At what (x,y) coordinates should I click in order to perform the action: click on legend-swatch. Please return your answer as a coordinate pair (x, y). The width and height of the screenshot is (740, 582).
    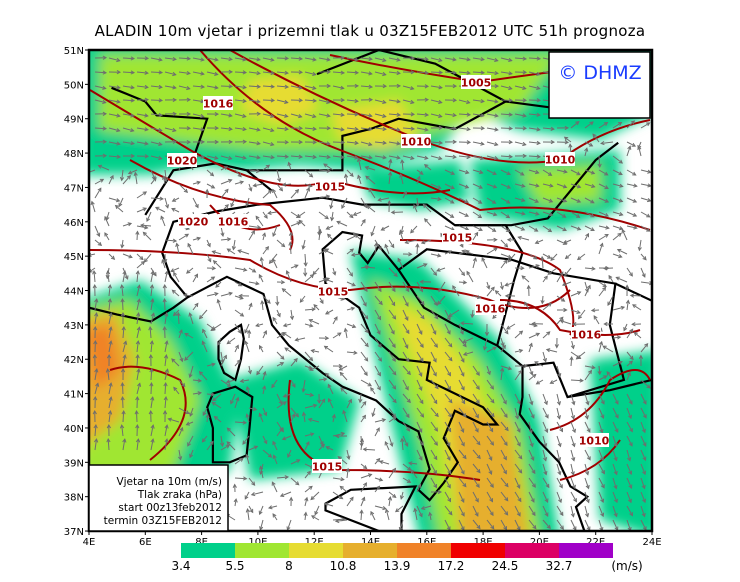
    Looking at the image, I should click on (532, 550).